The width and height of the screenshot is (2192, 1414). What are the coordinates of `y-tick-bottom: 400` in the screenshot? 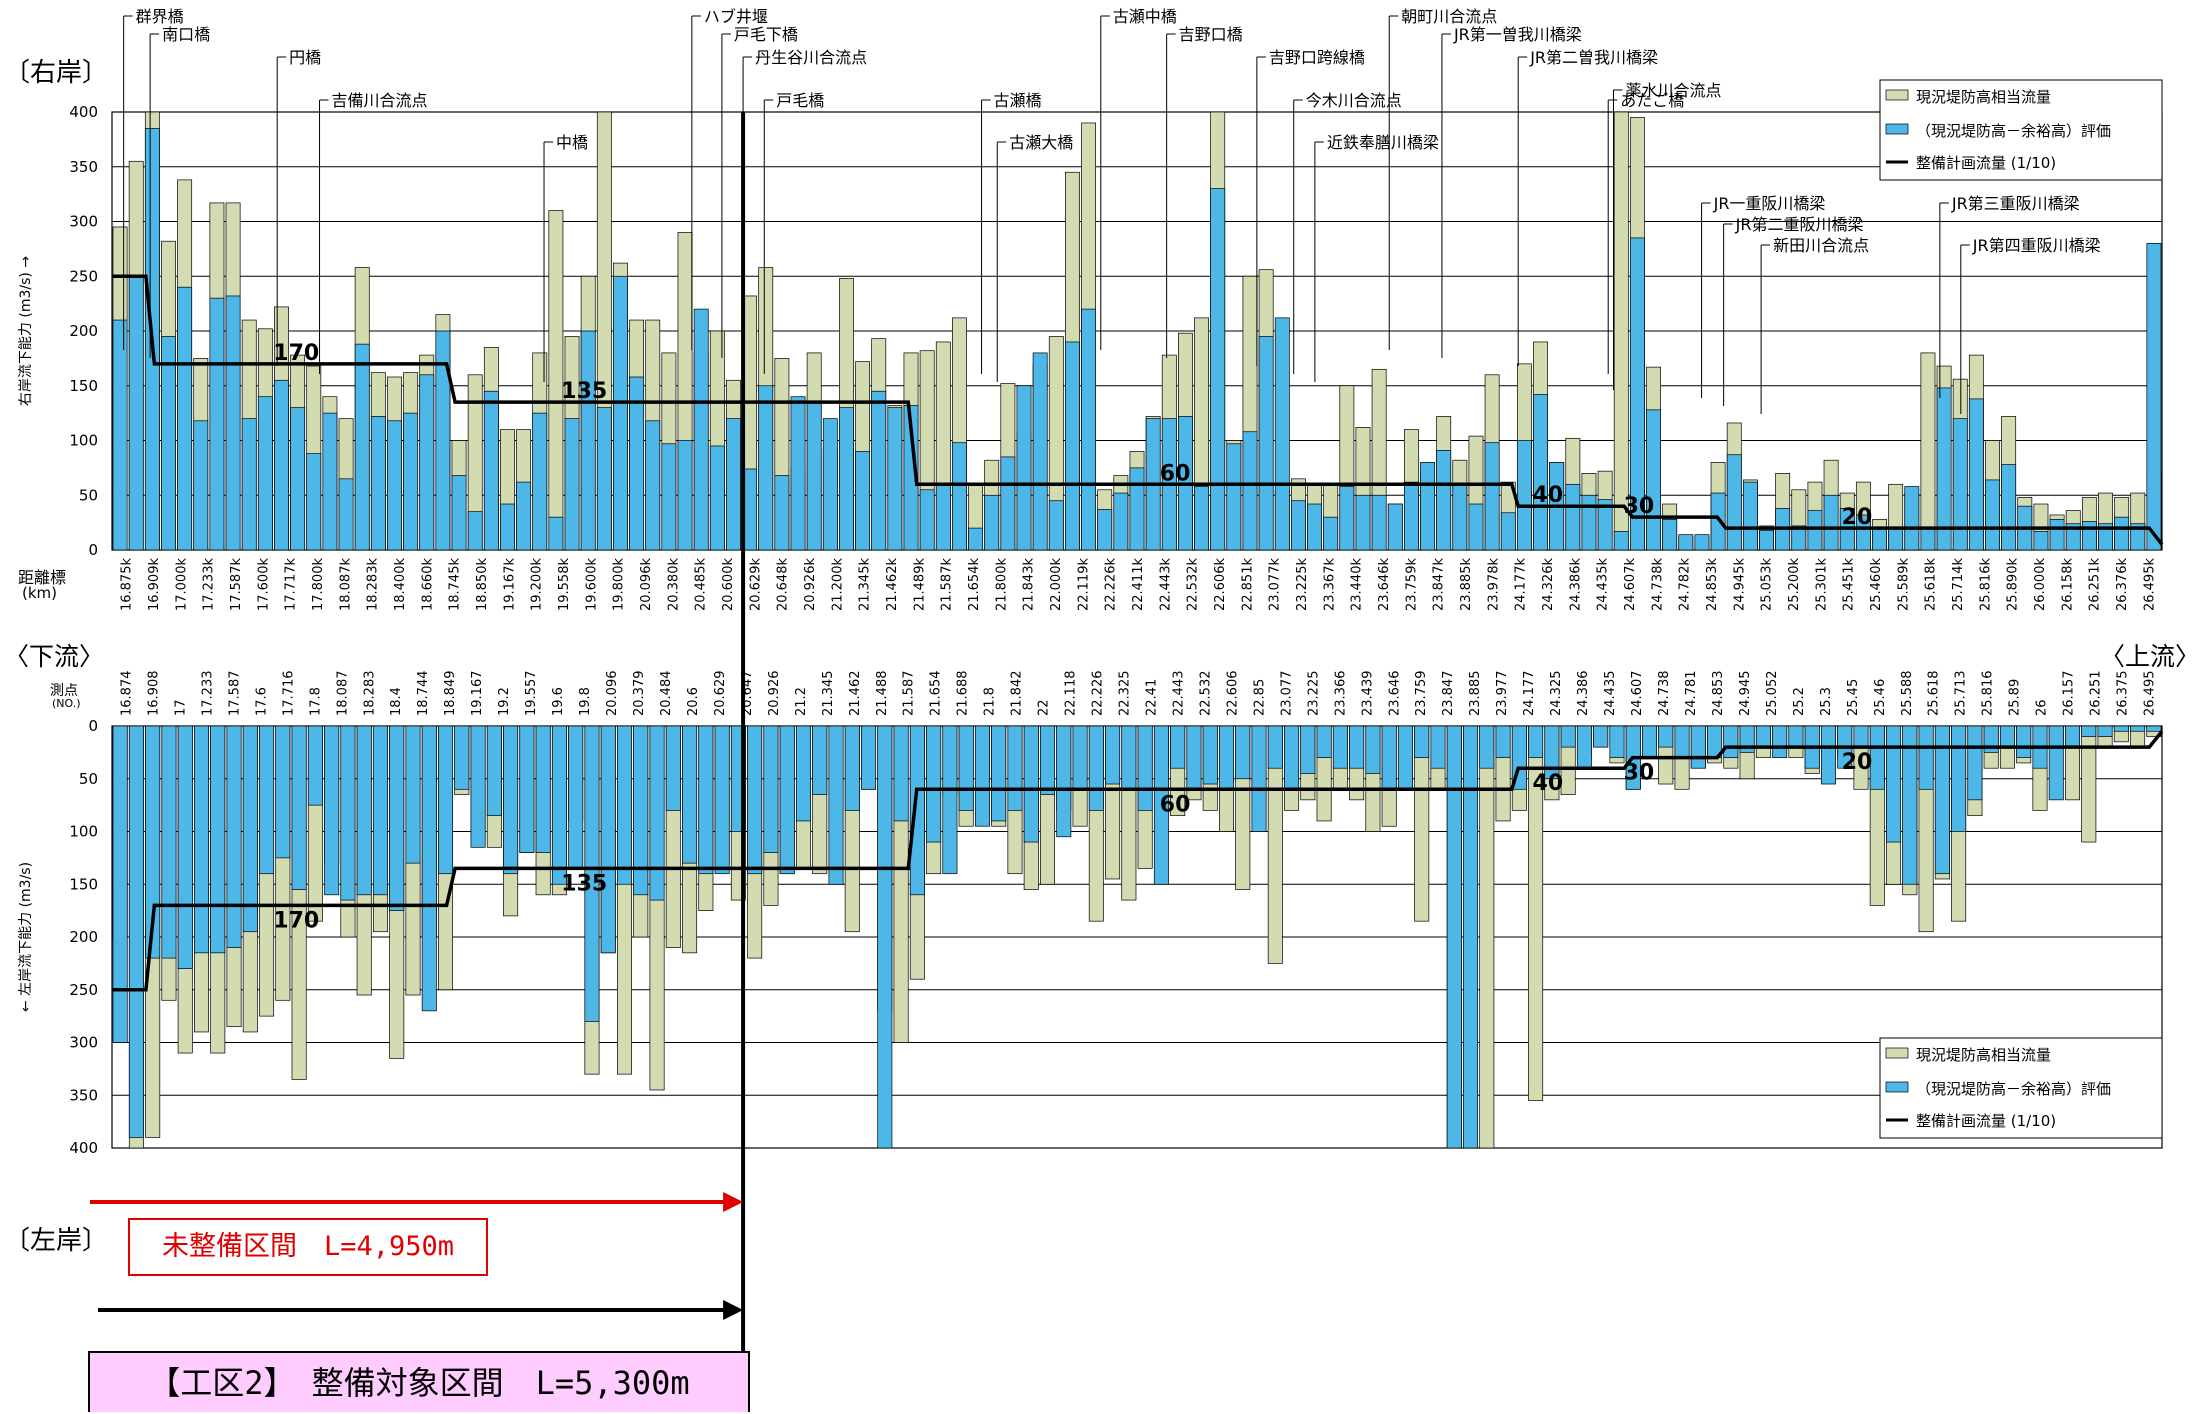 It's located at (83, 1148).